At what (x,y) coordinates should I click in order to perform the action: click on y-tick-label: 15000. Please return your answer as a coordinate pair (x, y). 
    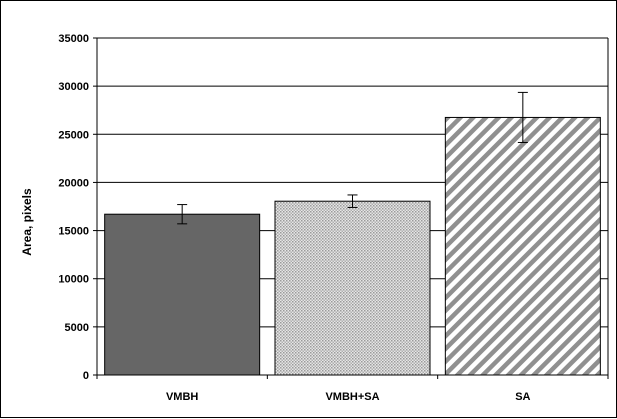
    Looking at the image, I should click on (73, 232).